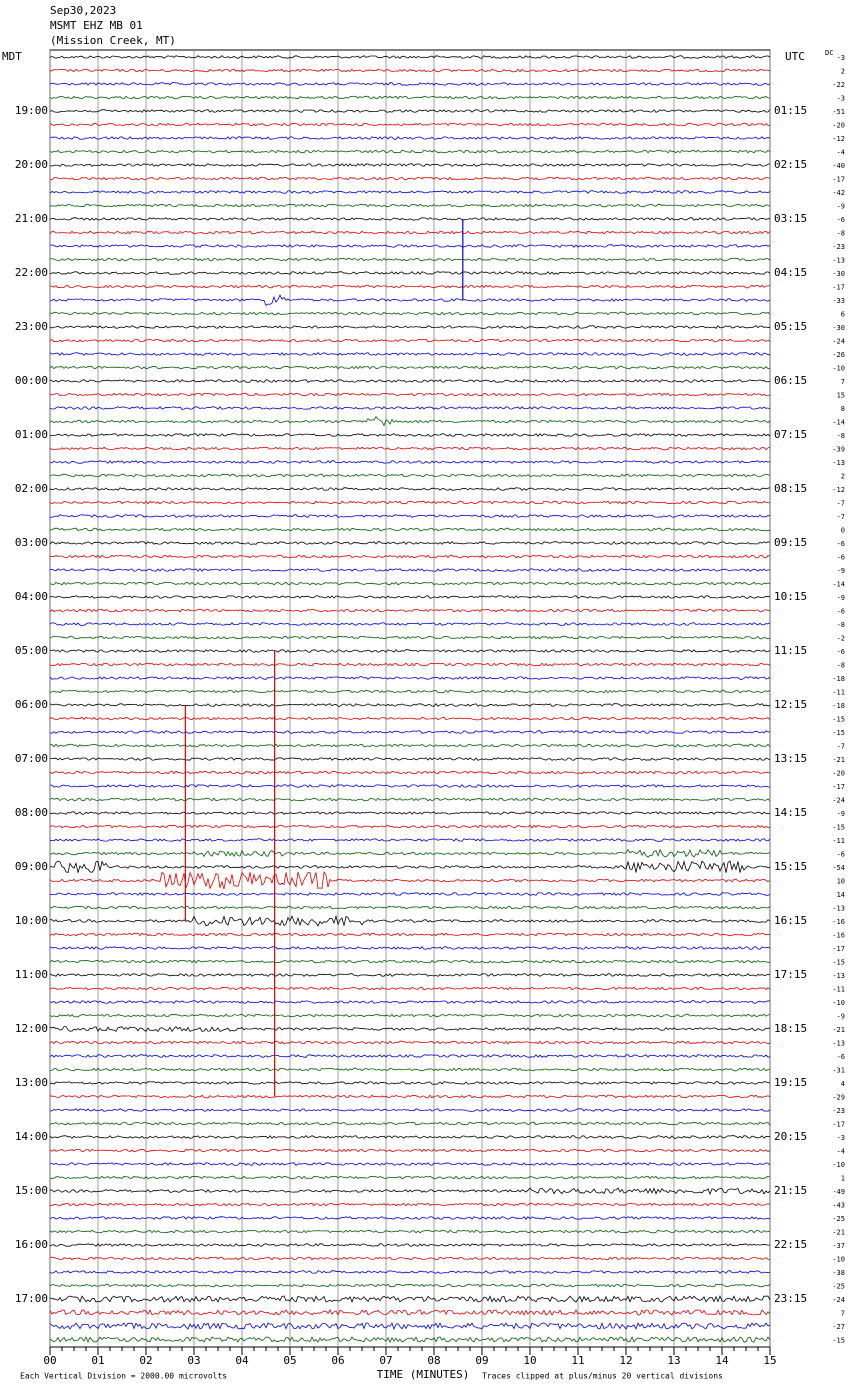 This screenshot has height=1394, width=850. What do you see at coordinates (790, 650) in the screenshot?
I see `right-time-label: 11:15` at bounding box center [790, 650].